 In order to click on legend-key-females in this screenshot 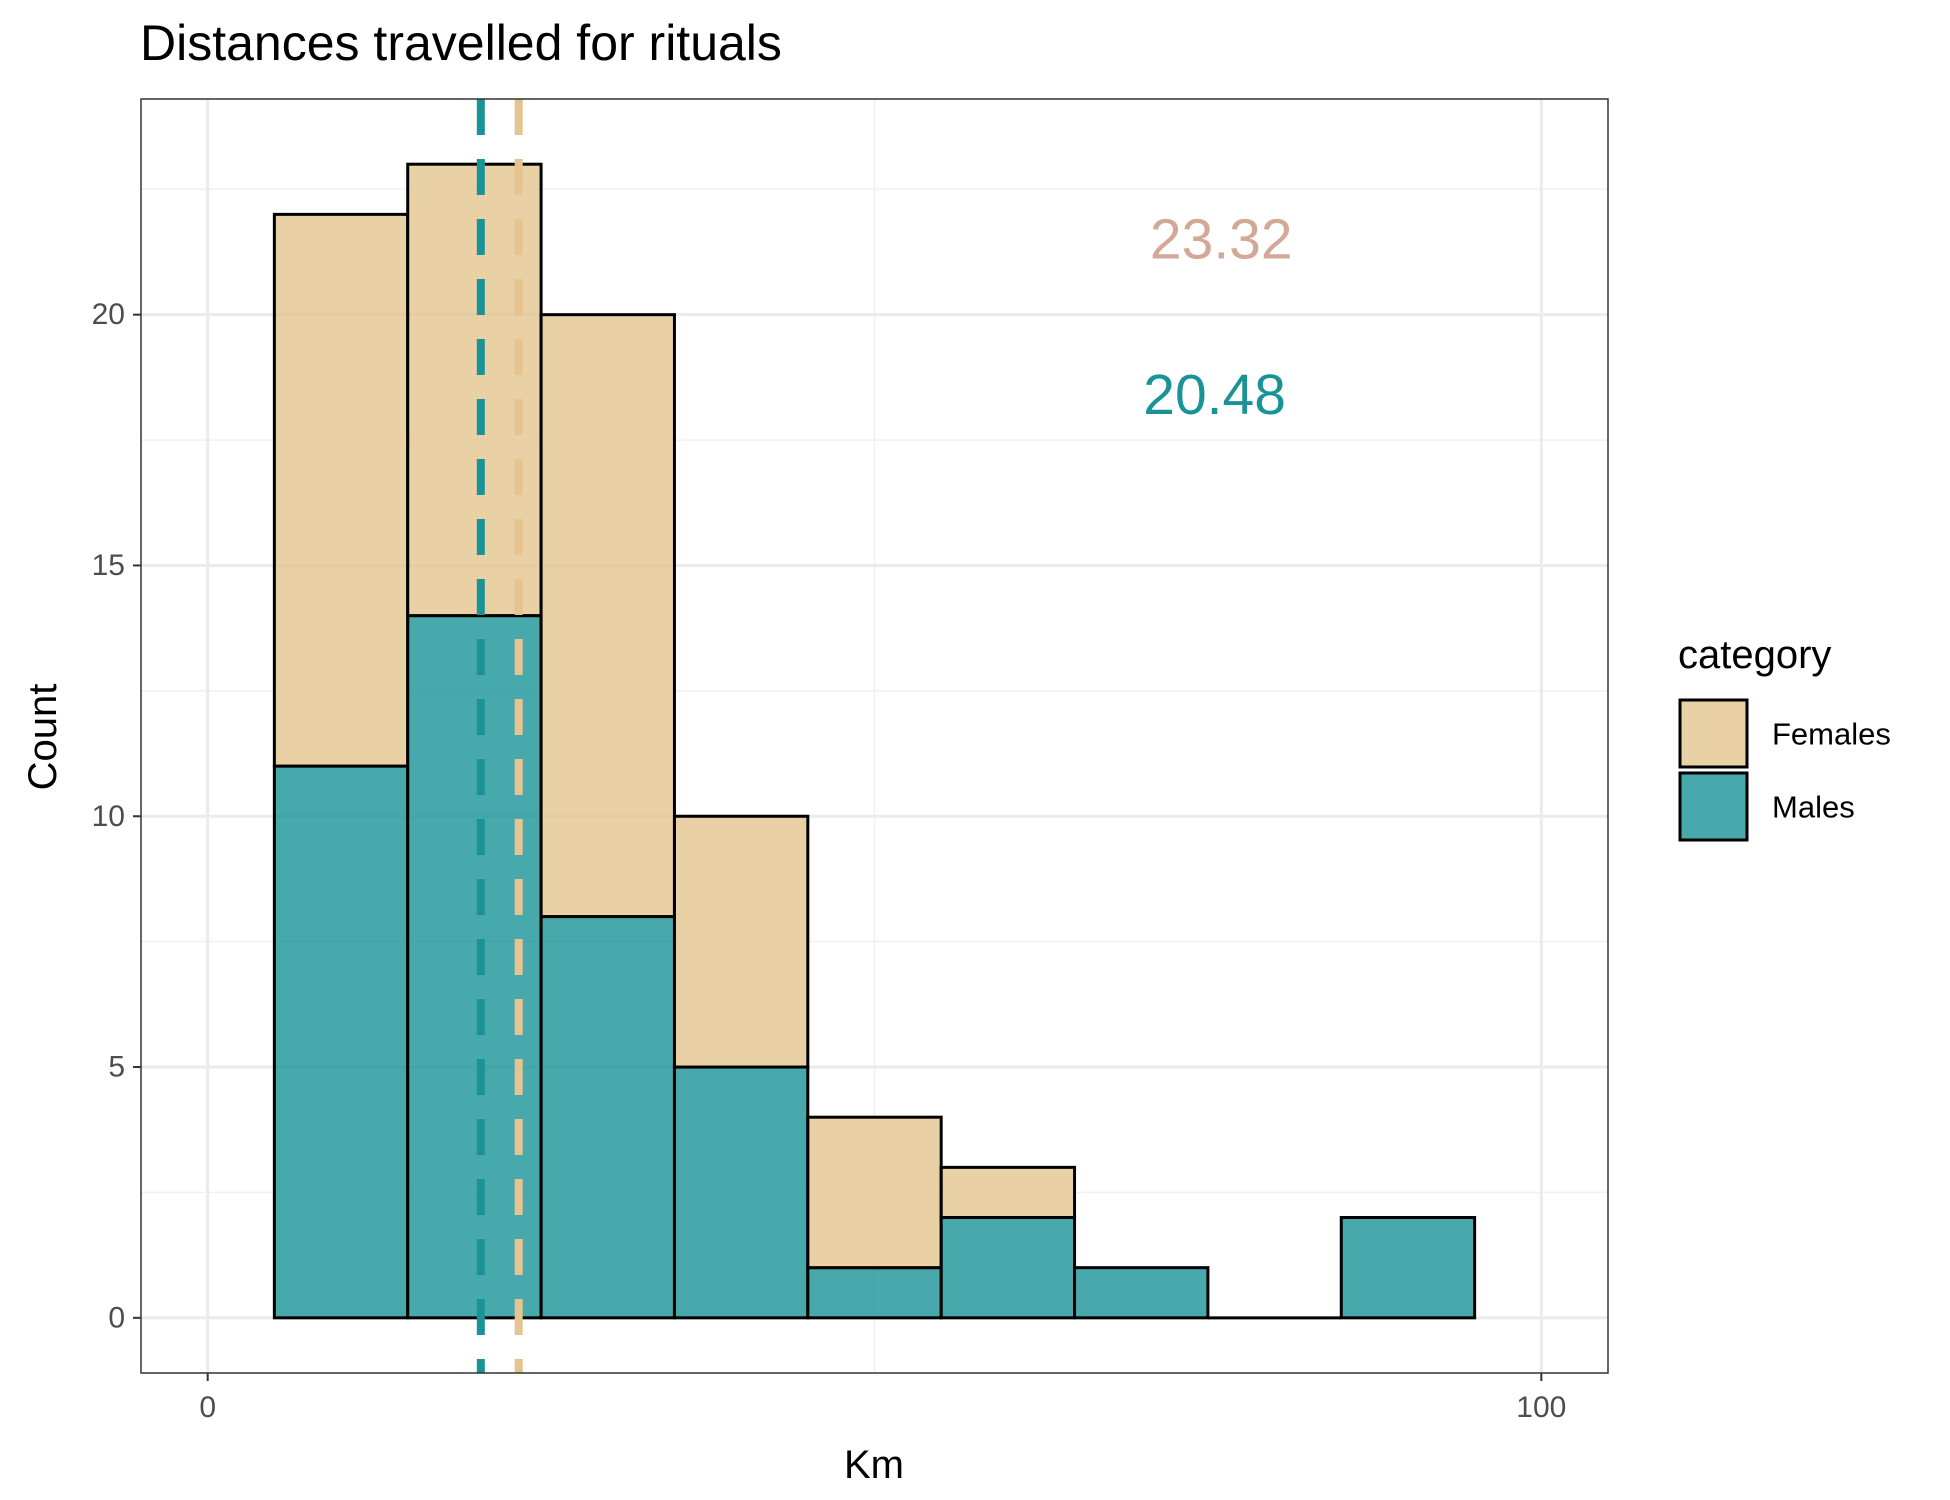, I will do `click(1713, 733)`.